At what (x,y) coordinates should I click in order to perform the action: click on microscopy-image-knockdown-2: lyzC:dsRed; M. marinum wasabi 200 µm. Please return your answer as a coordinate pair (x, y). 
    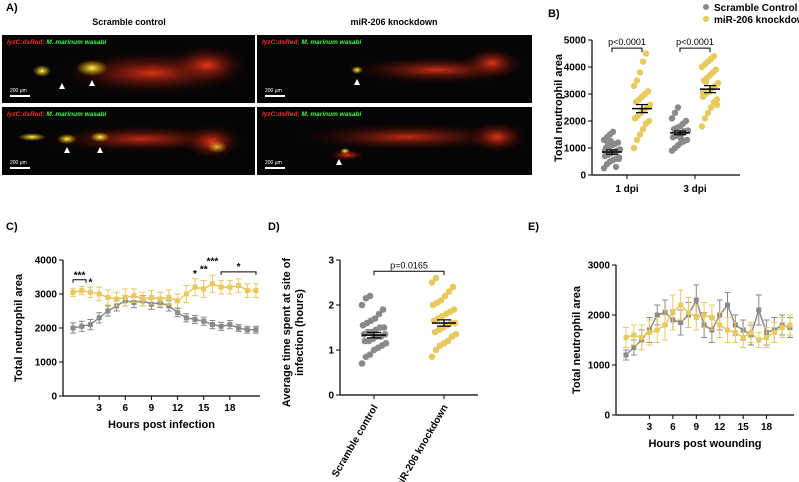
    Looking at the image, I should click on (394, 141).